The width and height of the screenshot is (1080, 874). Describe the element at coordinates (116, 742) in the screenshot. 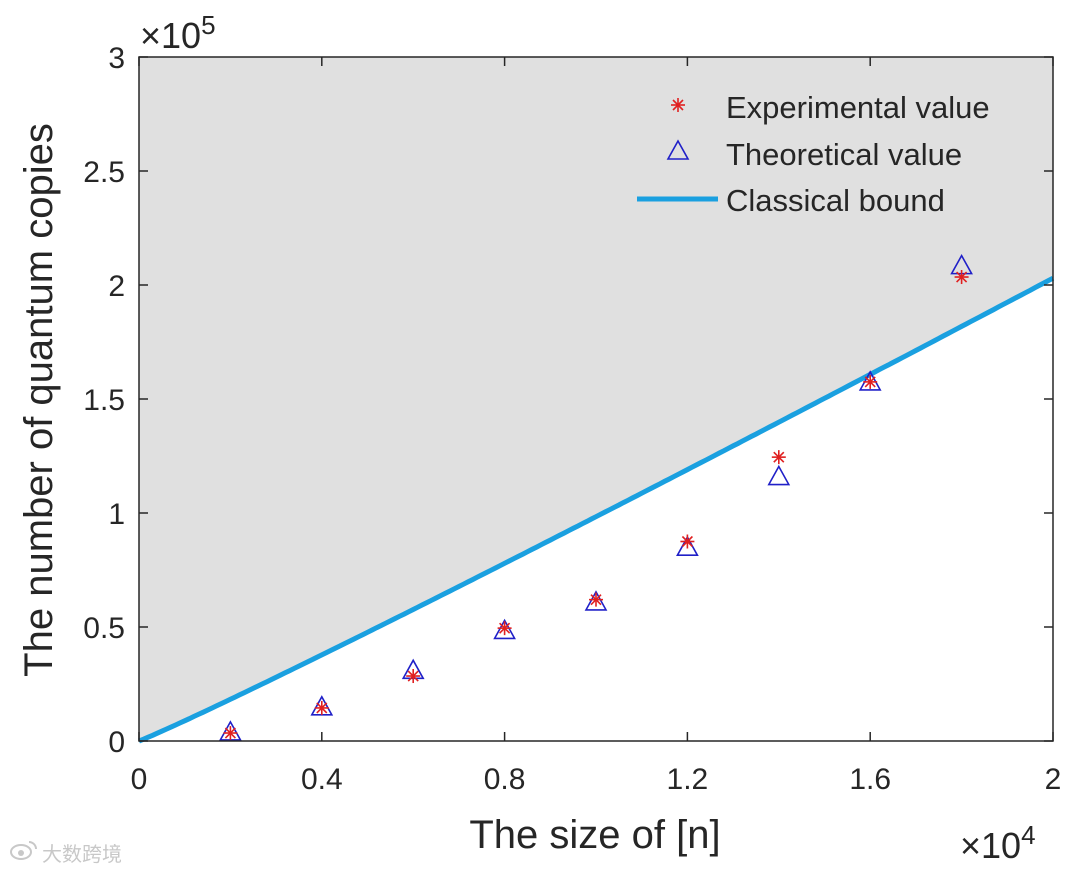

I see `y-tick-label: 0` at that location.